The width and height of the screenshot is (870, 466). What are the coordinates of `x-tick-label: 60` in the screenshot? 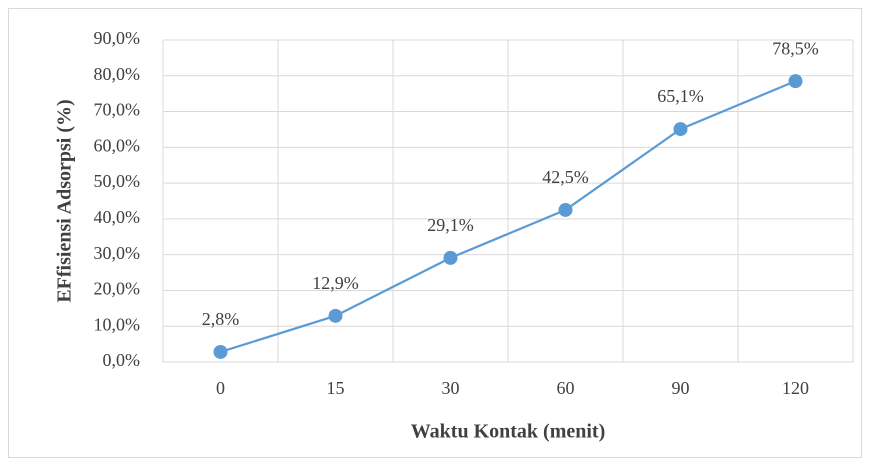 It's located at (566, 388).